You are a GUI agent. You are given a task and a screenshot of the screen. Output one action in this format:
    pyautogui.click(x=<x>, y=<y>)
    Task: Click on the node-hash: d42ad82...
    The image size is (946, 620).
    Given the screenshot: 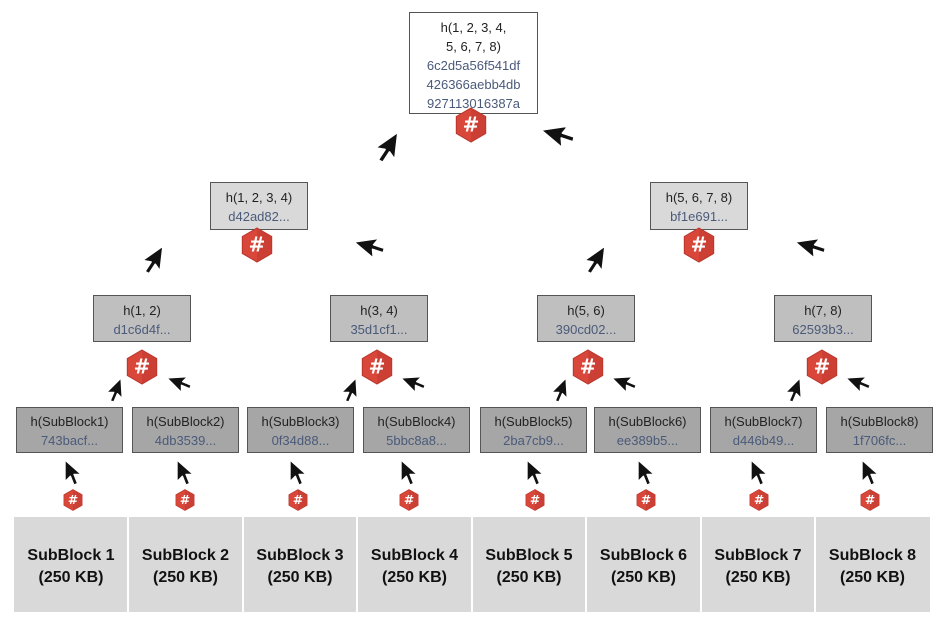 What is the action you would take?
    pyautogui.click(x=259, y=216)
    